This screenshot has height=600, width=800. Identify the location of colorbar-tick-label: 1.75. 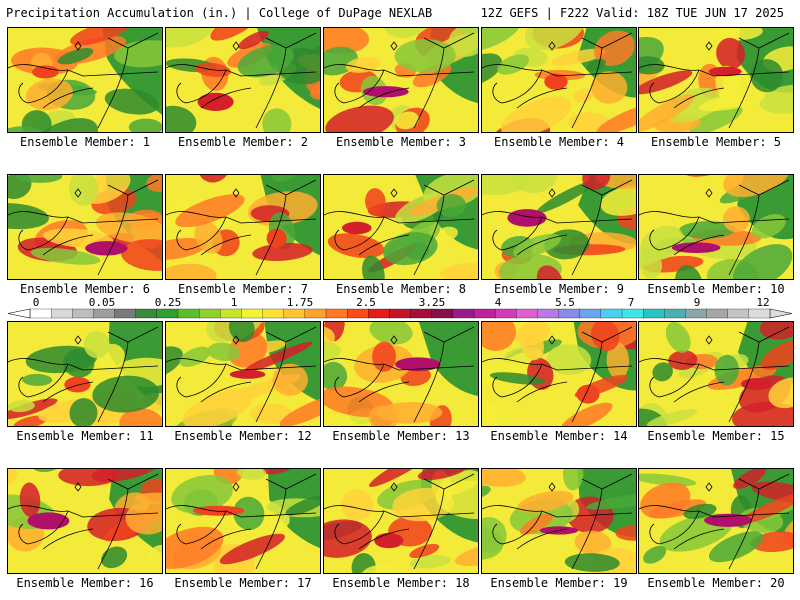
(300, 302).